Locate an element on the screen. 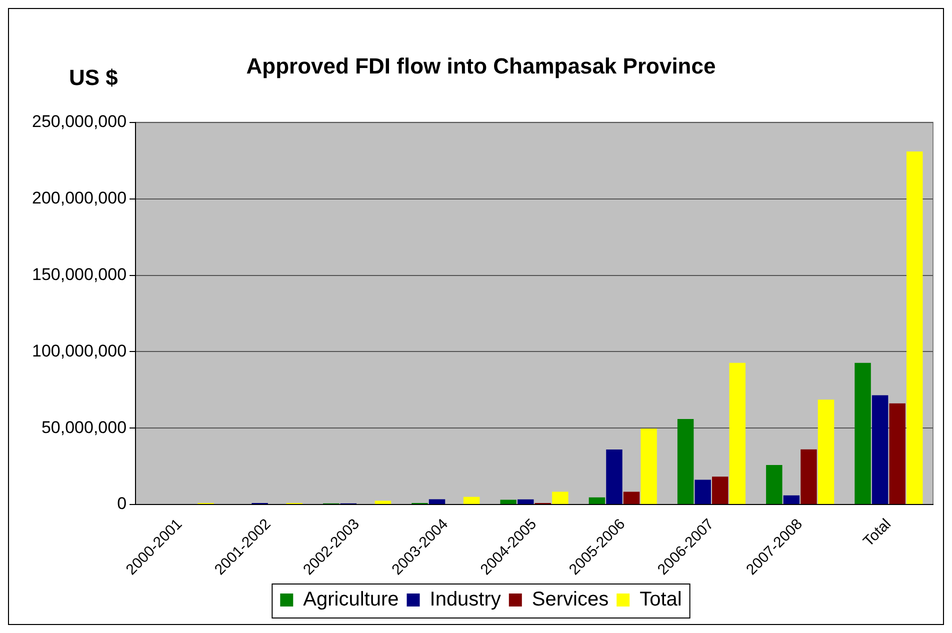  legend-label: Services is located at coordinates (570, 599).